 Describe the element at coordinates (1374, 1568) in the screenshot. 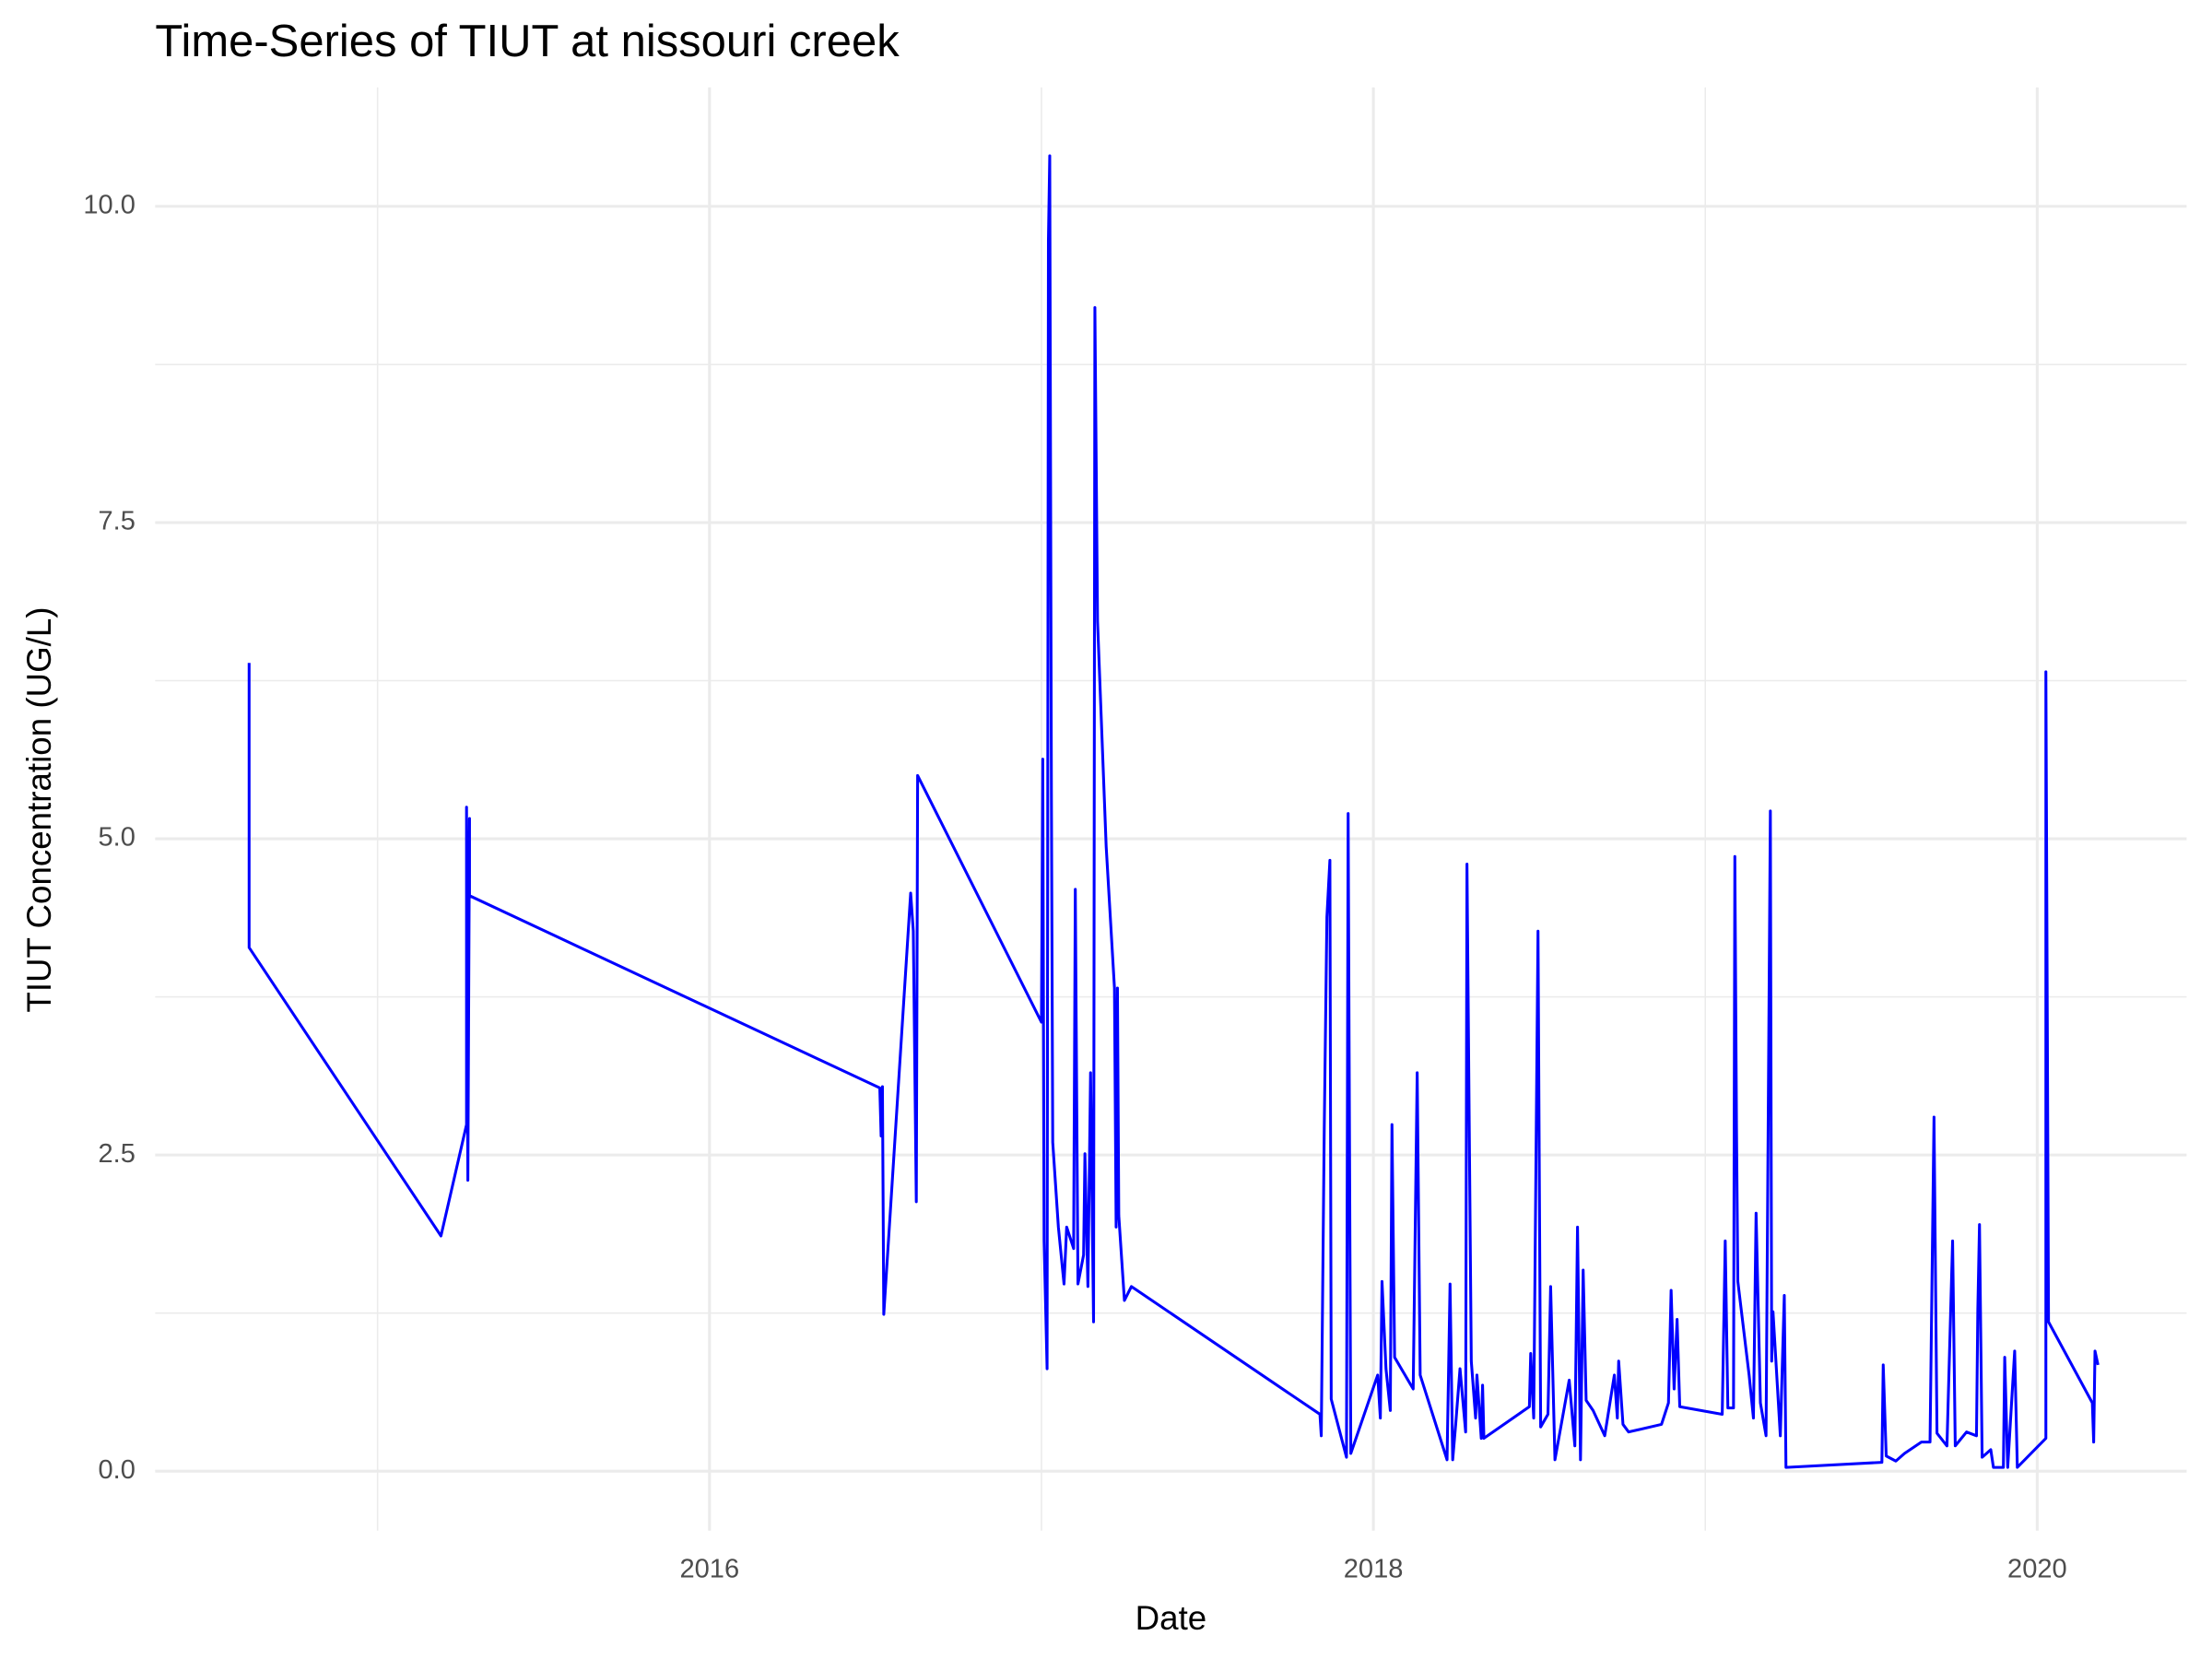

I see `x-tick-label: 2018` at that location.